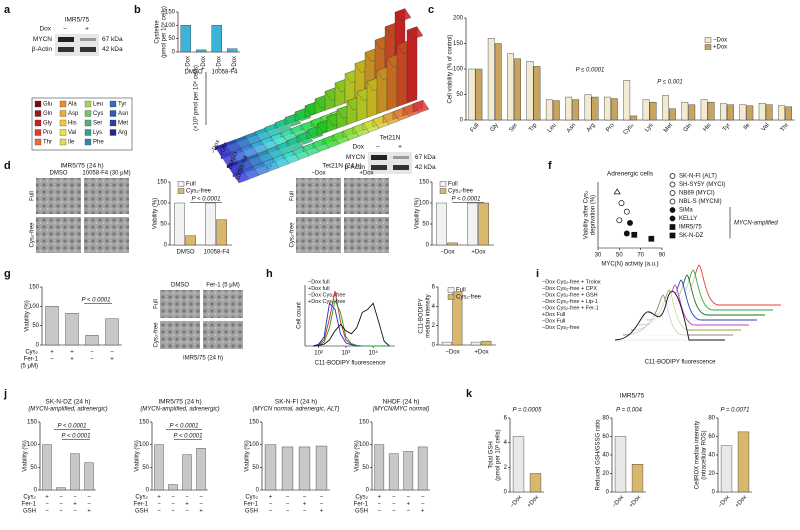  What do you see at coordinates (326, 302) in the screenshot?
I see `legend-text: +Dox Cys₂-free` at bounding box center [326, 302].